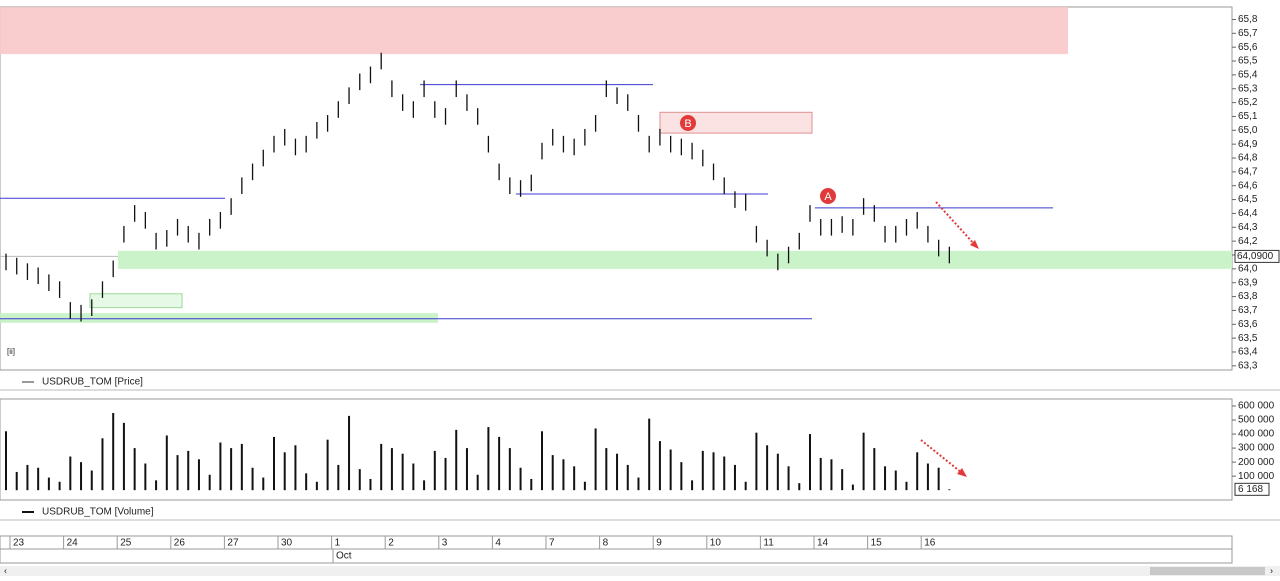 The height and width of the screenshot is (581, 1280). What do you see at coordinates (659, 543) in the screenshot?
I see `x-tick-label: 9` at bounding box center [659, 543].